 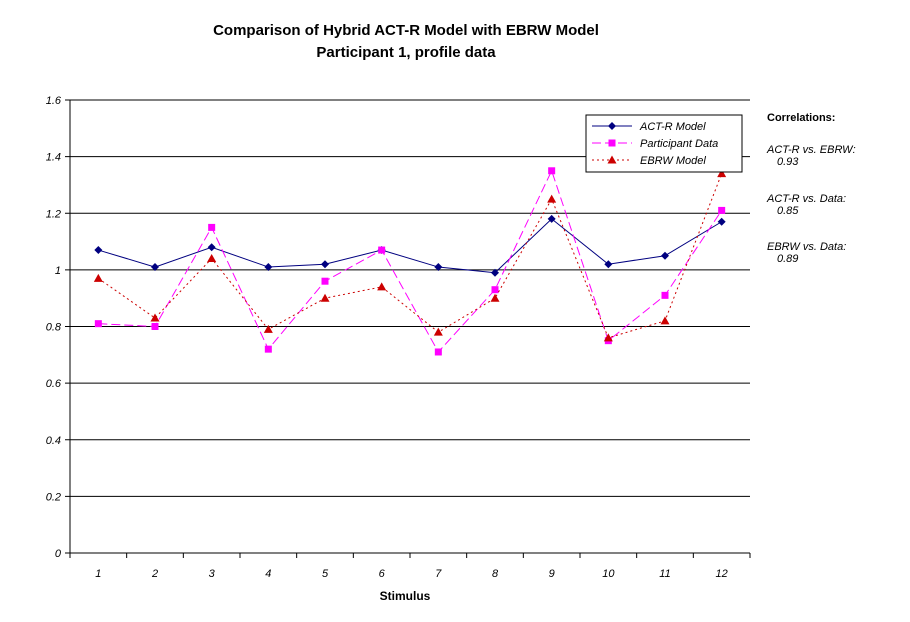 What do you see at coordinates (406, 52) in the screenshot?
I see `chart-subtitle: Participant 1, profile data` at bounding box center [406, 52].